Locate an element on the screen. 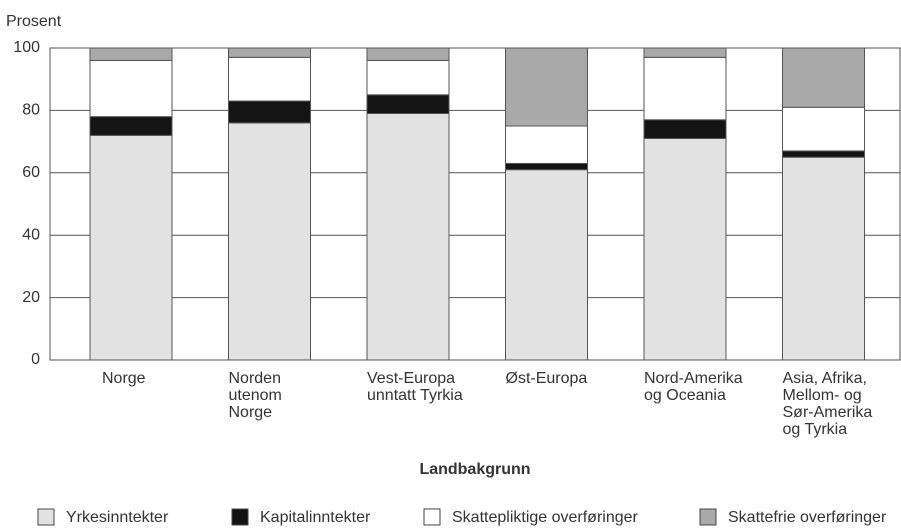  y-axis-label: Prosent is located at coordinates (34, 21).